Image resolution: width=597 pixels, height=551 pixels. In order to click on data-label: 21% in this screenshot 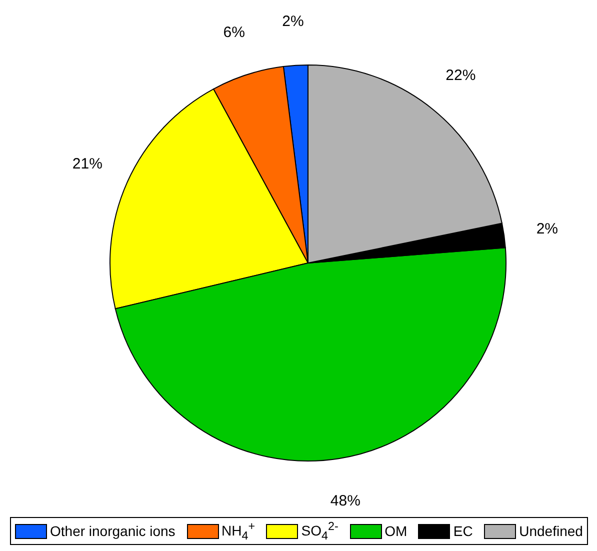, I will do `click(87, 163)`.